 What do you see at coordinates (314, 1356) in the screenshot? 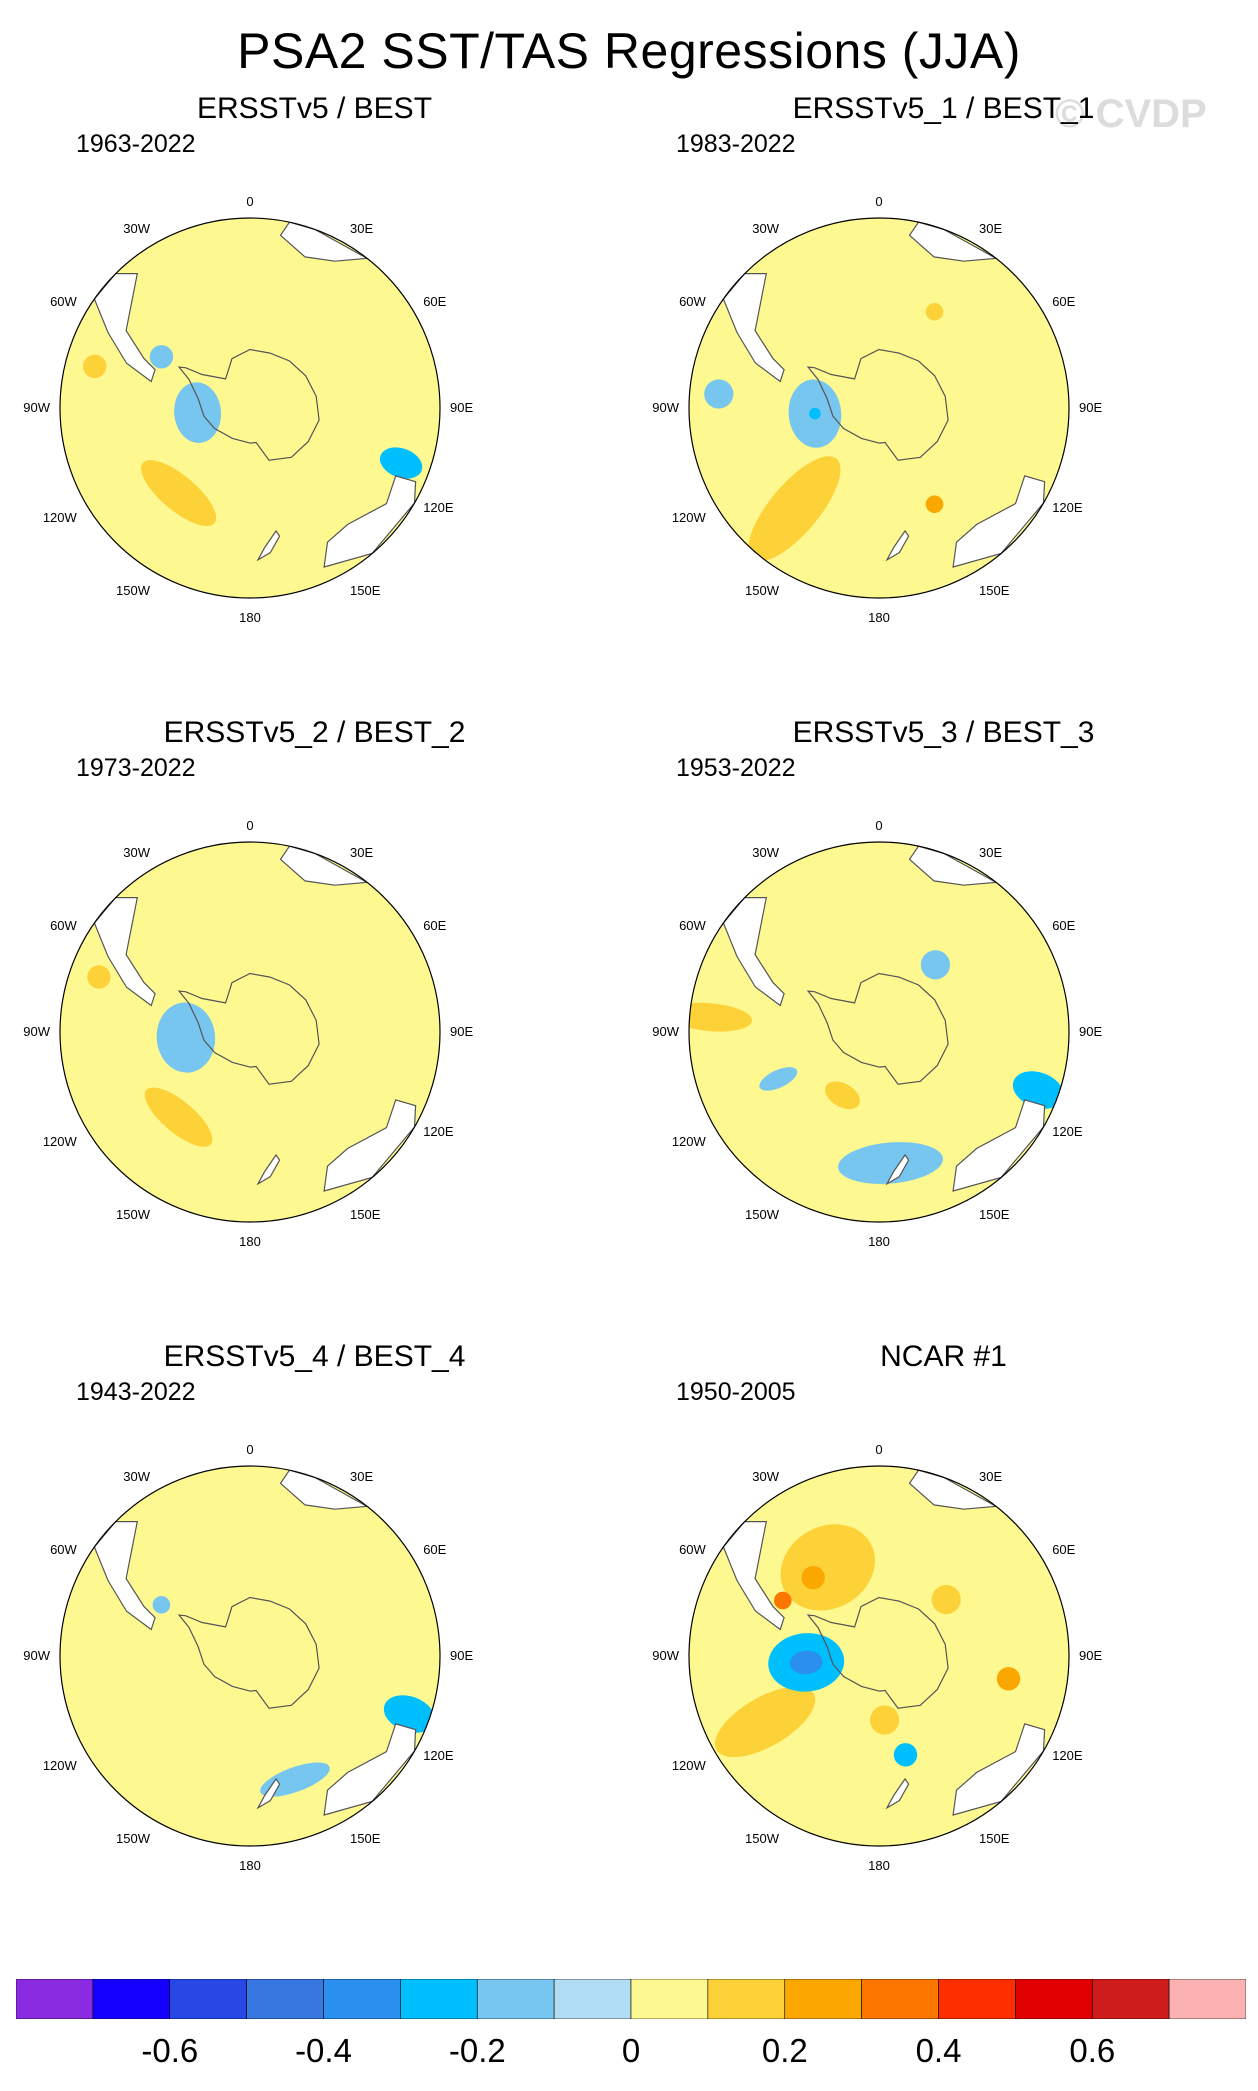
I see `panel-title: ERSSTv5_4 / BEST_4` at bounding box center [314, 1356].